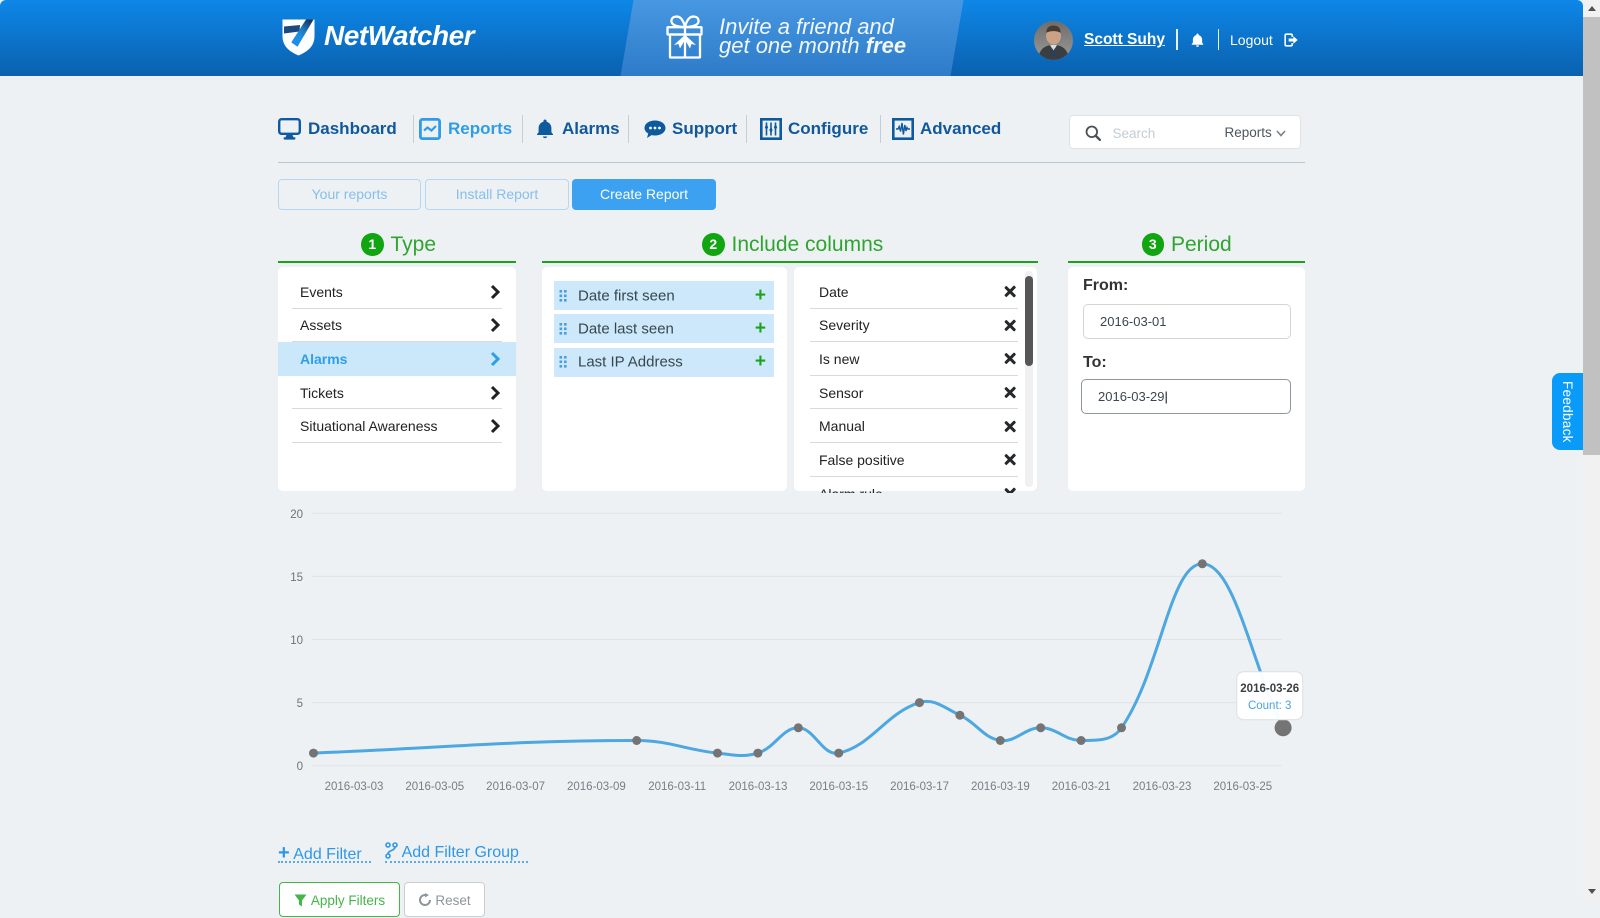 The height and width of the screenshot is (918, 1600). What do you see at coordinates (296, 515) in the screenshot?
I see `svg-text: 20` at bounding box center [296, 515].